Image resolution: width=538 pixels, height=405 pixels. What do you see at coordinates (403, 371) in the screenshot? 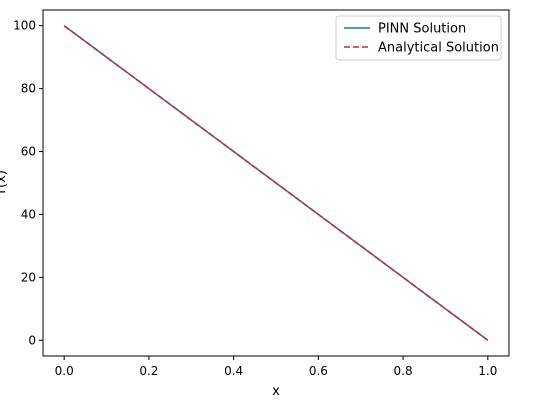
I see `x-tick-label: 0.8` at bounding box center [403, 371].